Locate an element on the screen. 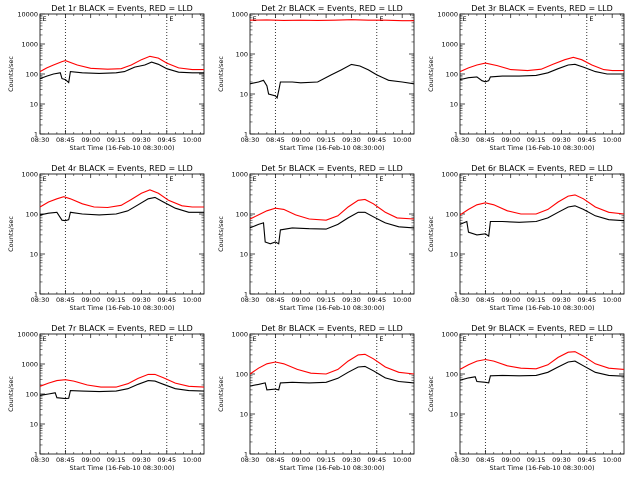 The height and width of the screenshot is (480, 640). chart-title: Det 4r BLACK = Events, RED = LLD is located at coordinates (122, 168).